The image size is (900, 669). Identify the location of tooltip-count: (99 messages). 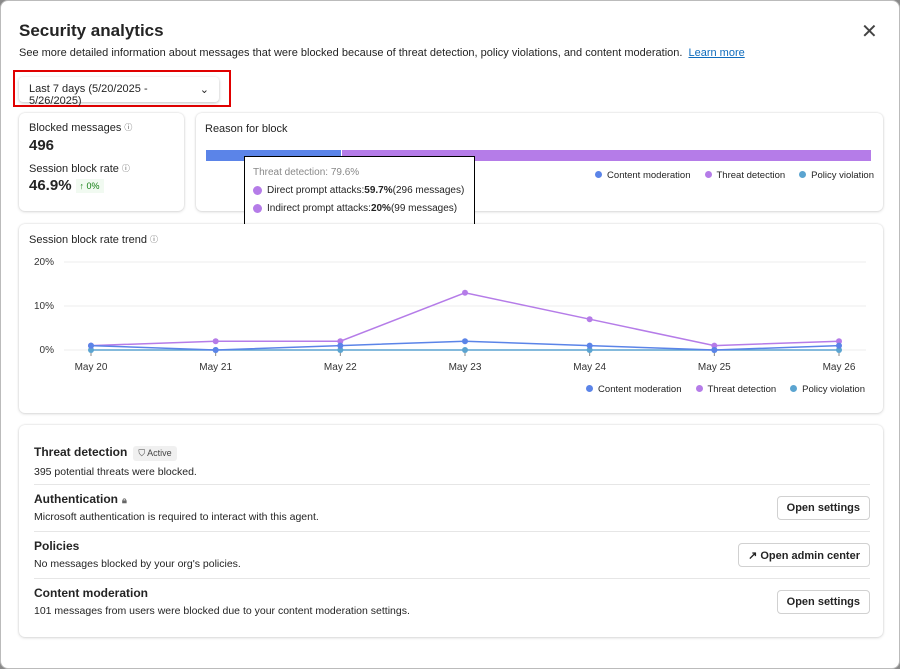
(424, 208).